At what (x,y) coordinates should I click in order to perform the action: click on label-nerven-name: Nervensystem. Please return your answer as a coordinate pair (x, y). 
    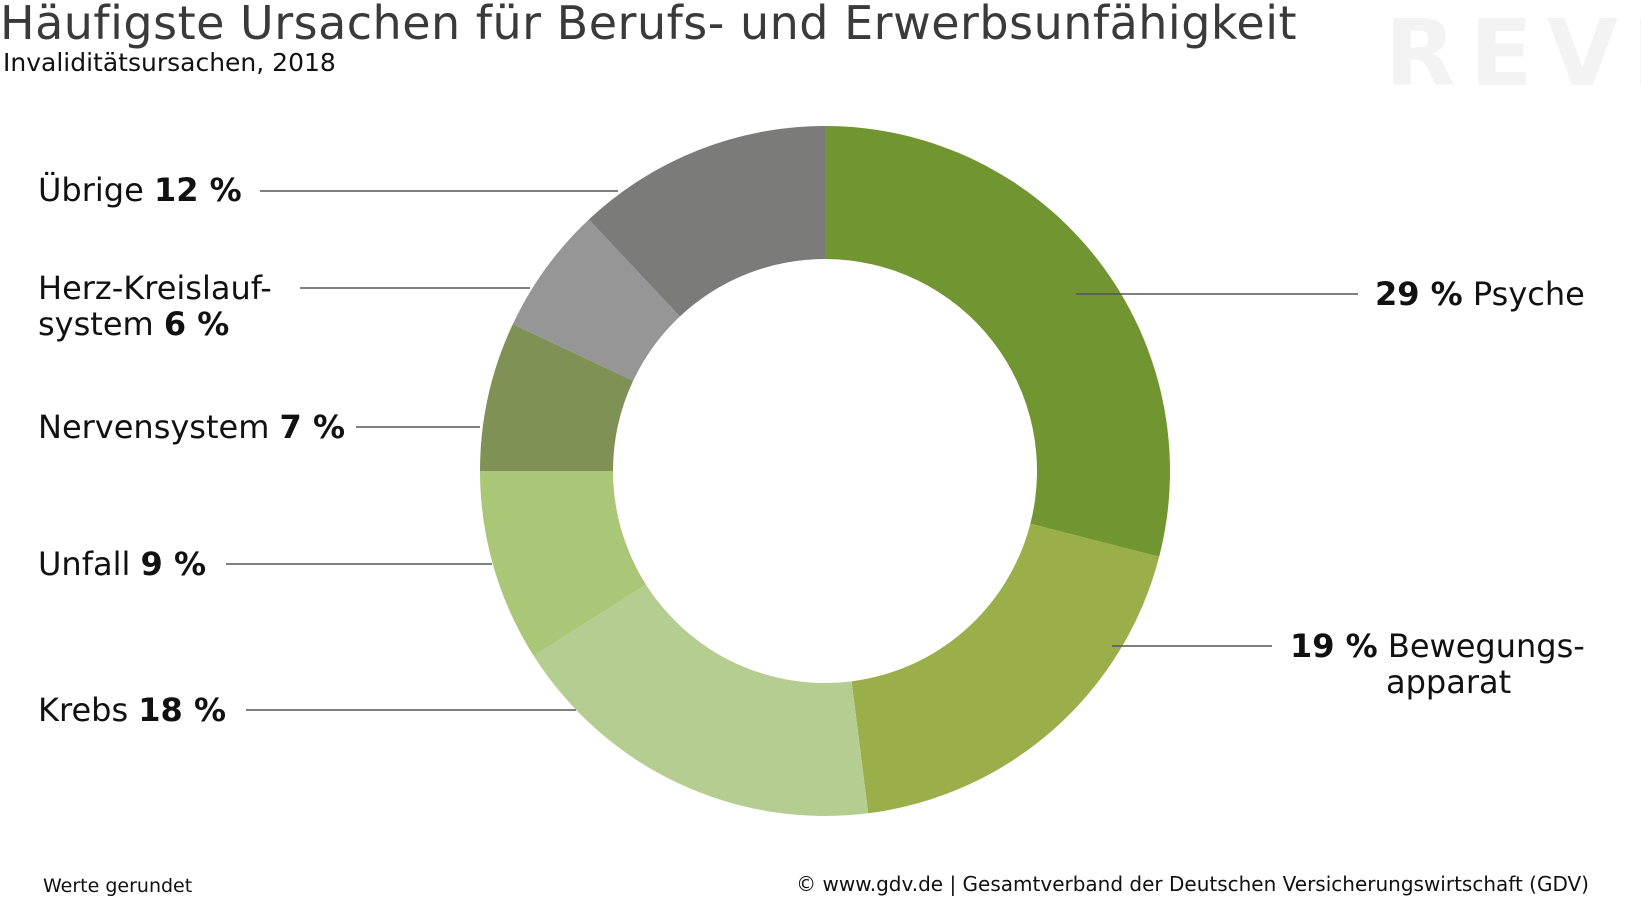
    Looking at the image, I should click on (154, 427).